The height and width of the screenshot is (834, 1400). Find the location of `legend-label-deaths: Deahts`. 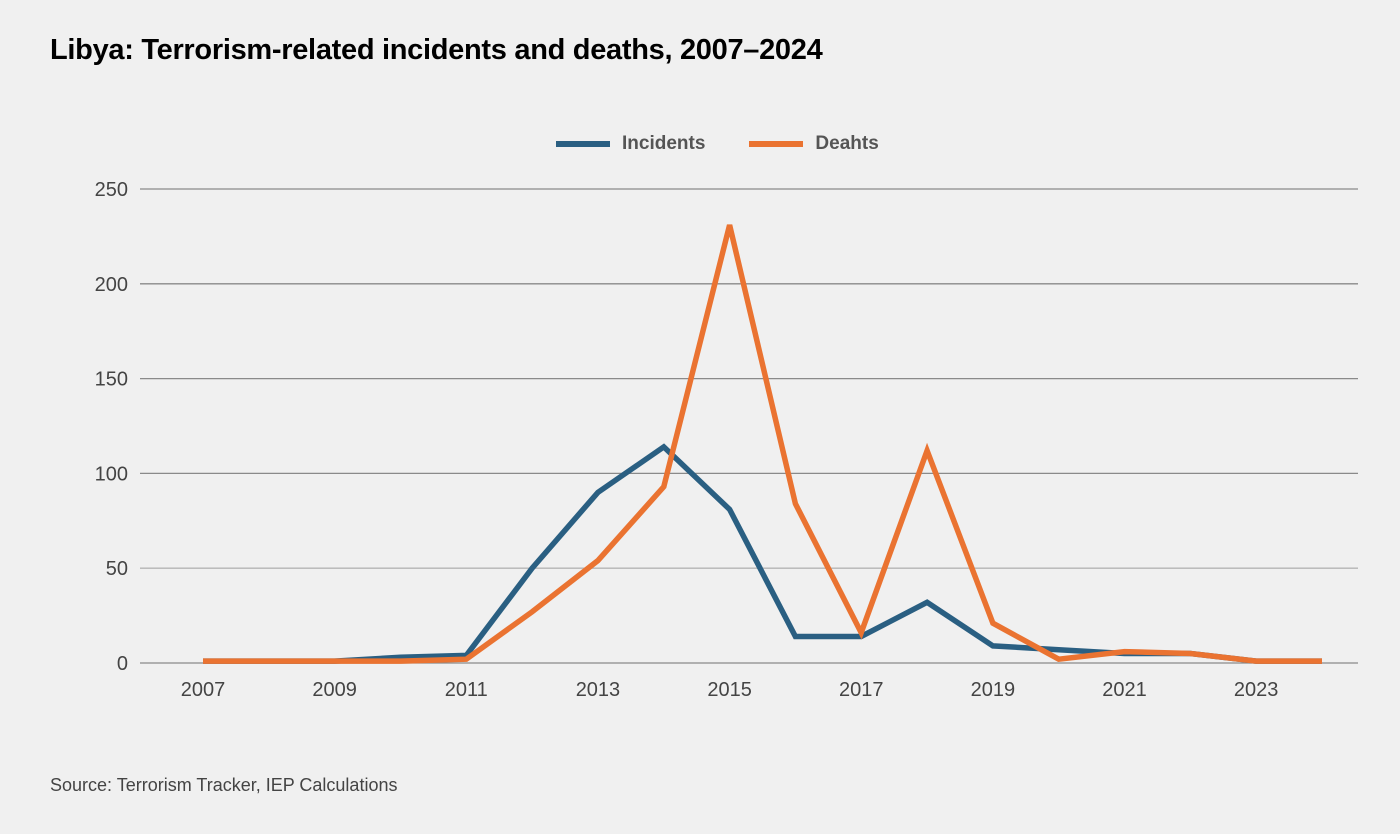

legend-label-deaths: Deahts is located at coordinates (847, 143).